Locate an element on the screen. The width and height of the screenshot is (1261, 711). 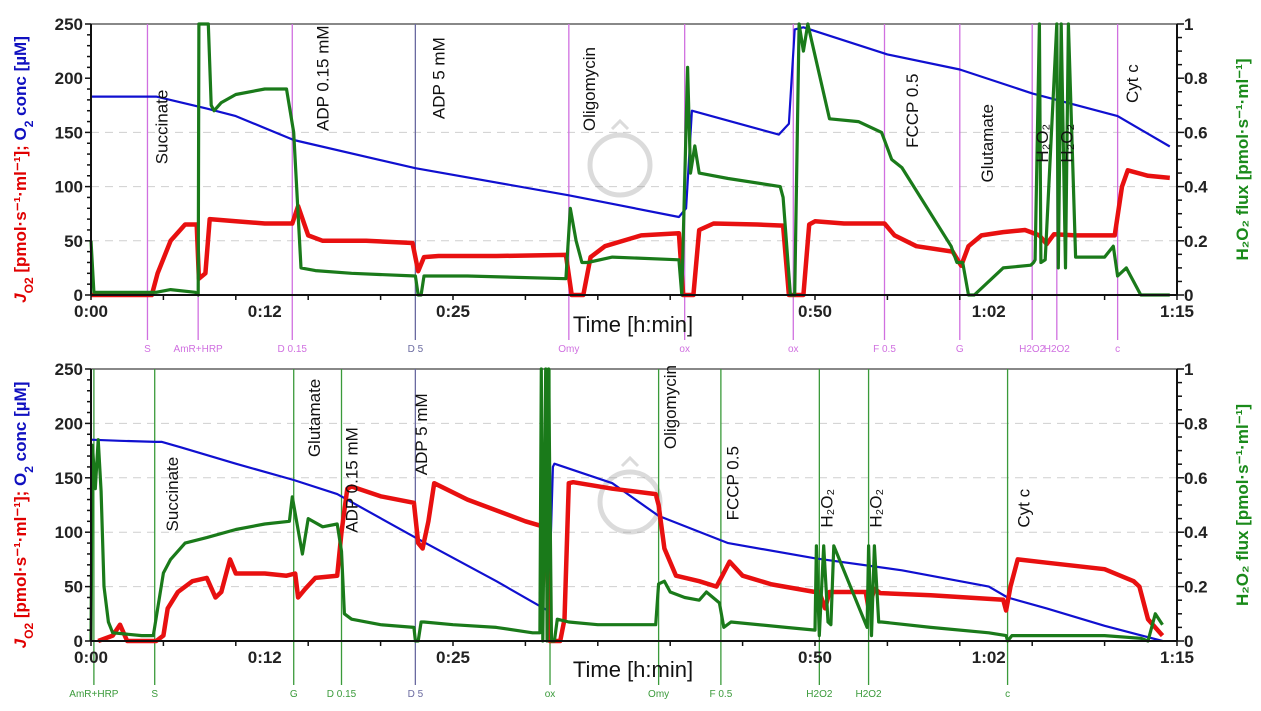
y-right-tick-label: 1 is located at coordinates (1188, 369).